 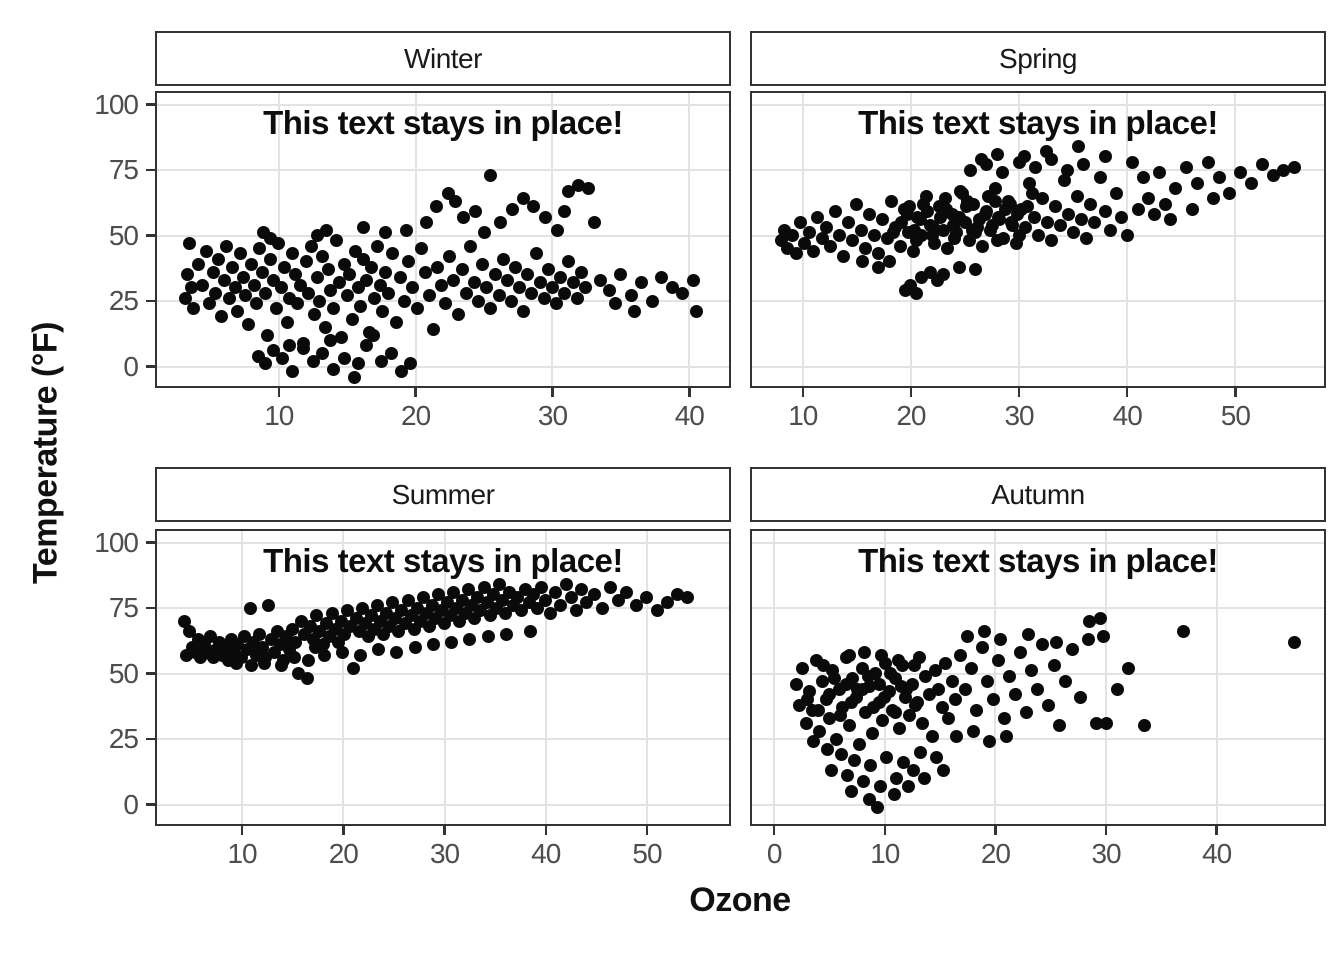 What do you see at coordinates (1235, 415) in the screenshot?
I see `x-tick-label: 50` at bounding box center [1235, 415].